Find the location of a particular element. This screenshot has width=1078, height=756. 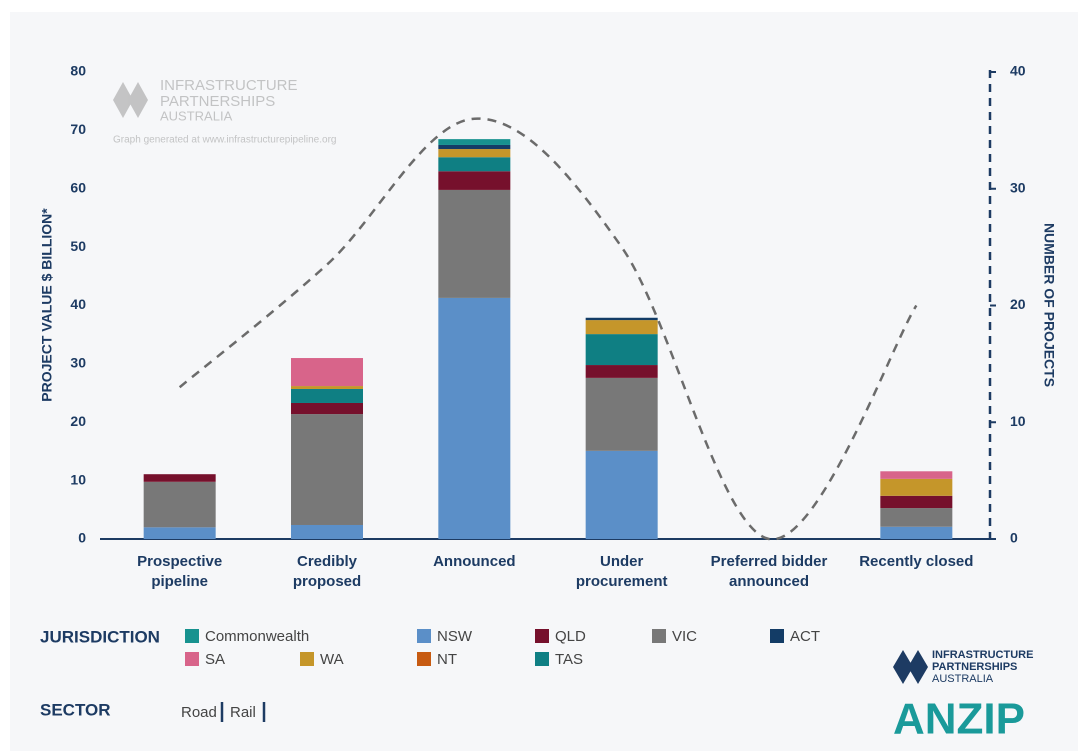

sector-item: Road is located at coordinates (199, 712).